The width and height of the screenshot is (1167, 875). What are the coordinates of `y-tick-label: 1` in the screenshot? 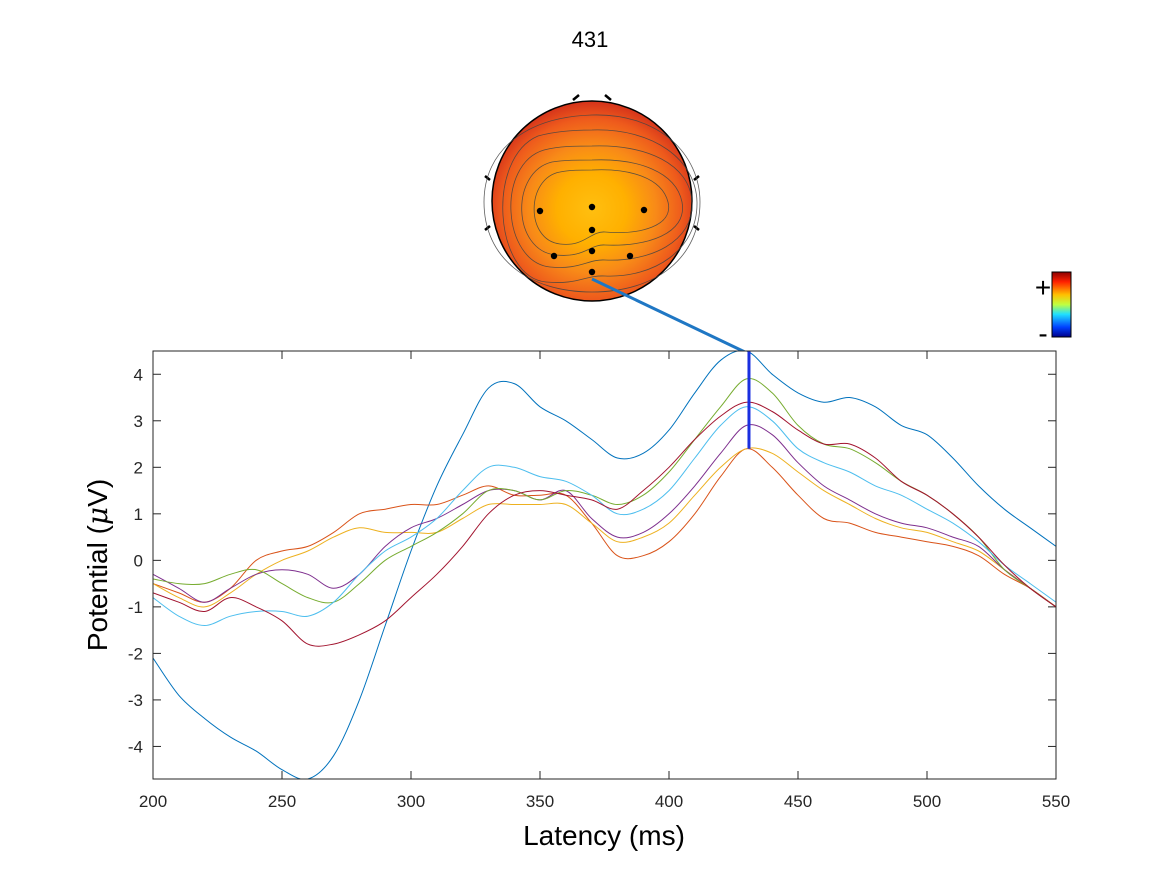 It's located at (138, 514).